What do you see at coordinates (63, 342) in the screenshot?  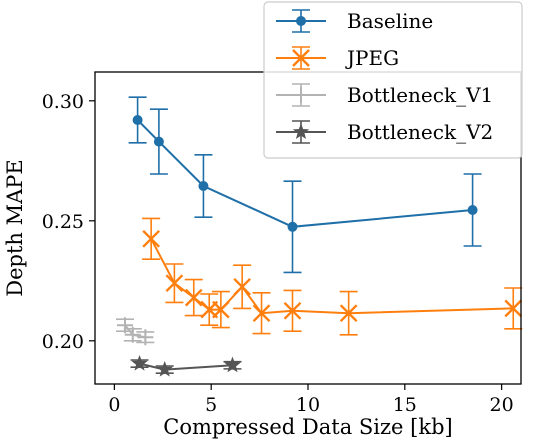 I see `y-tick-label: 0.20` at bounding box center [63, 342].